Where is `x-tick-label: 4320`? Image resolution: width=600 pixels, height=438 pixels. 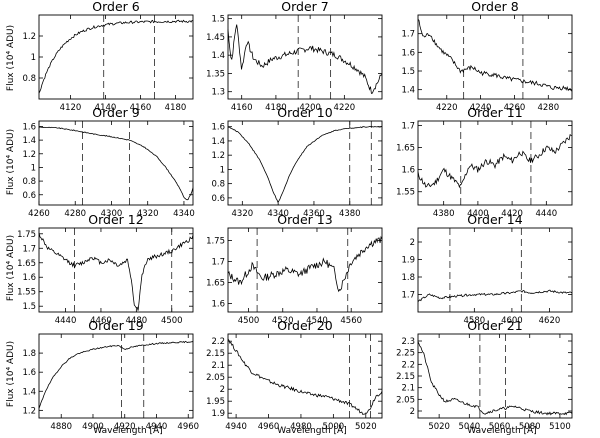
x-tick-label: 4320 is located at coordinates (148, 214).